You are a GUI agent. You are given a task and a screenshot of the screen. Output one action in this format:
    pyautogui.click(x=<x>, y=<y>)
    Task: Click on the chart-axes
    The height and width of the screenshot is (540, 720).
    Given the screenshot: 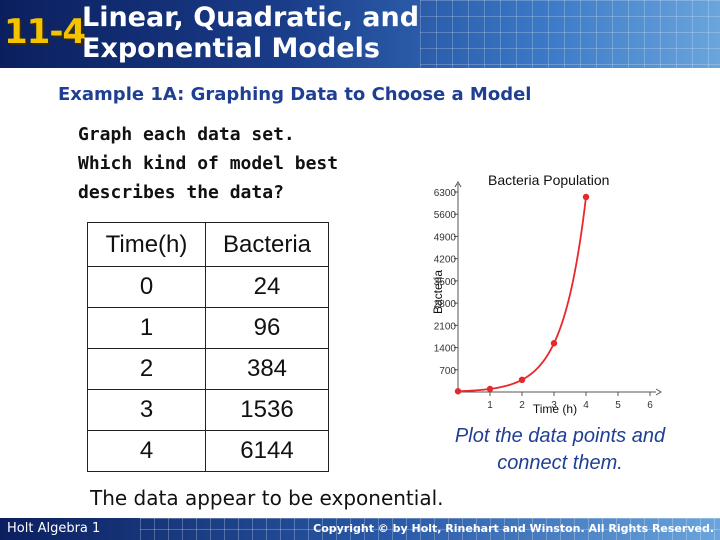 What is the action you would take?
    pyautogui.click(x=558, y=288)
    